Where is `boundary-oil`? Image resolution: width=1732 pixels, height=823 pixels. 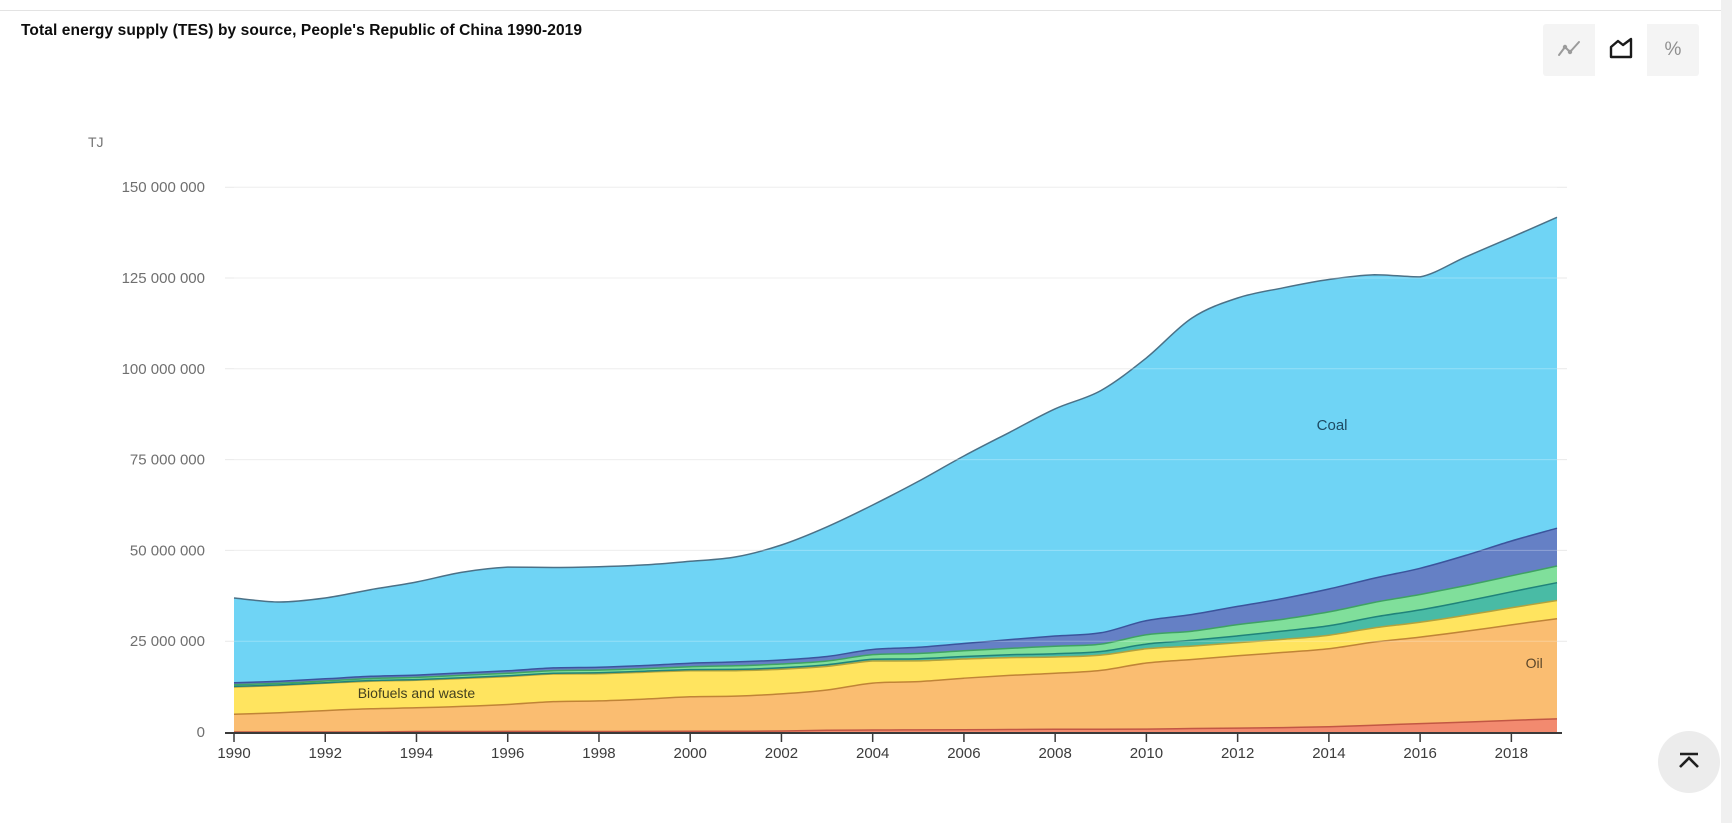
boundary-oil is located at coordinates (895, 666).